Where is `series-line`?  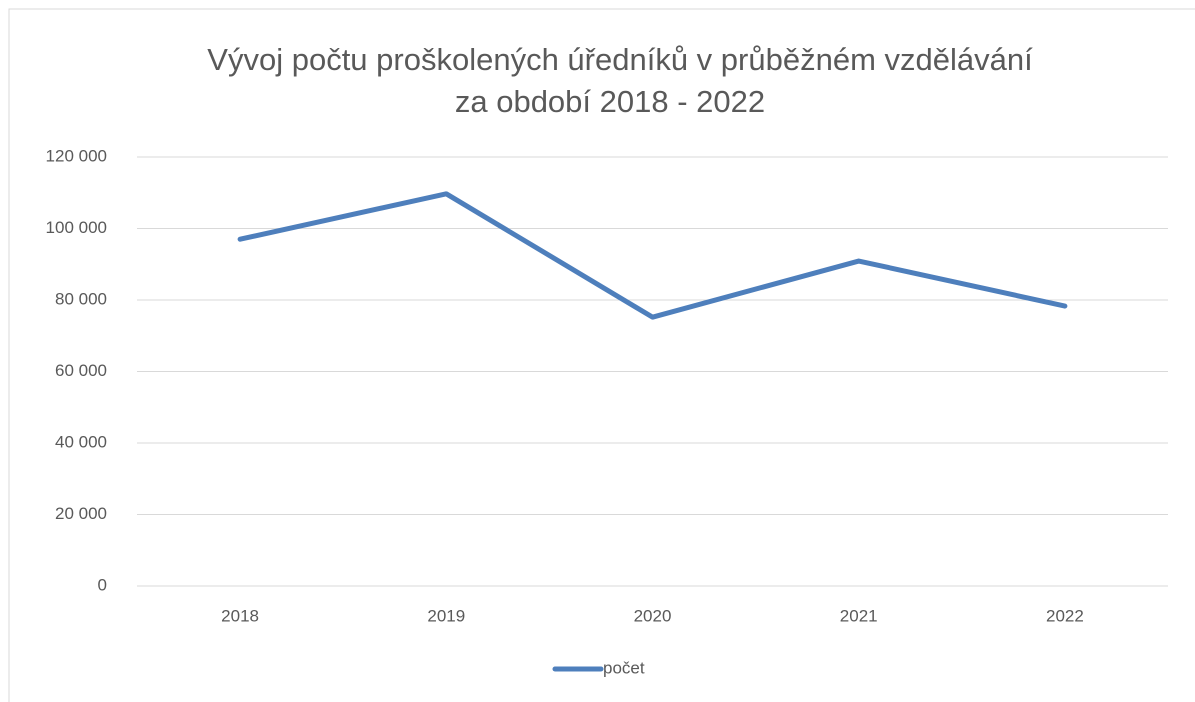
series-line is located at coordinates (652, 255).